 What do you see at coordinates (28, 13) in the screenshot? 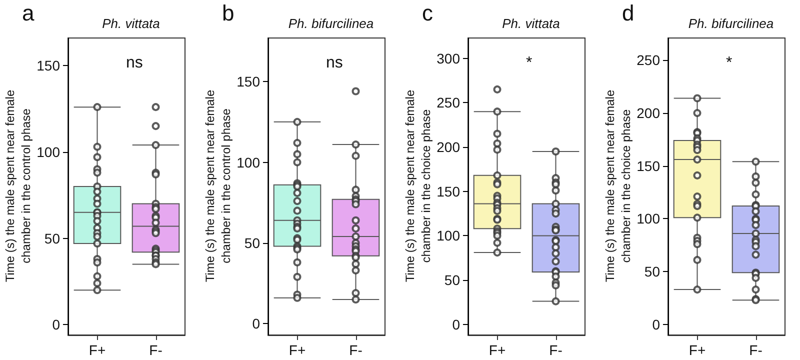
I see `text: a` at bounding box center [28, 13].